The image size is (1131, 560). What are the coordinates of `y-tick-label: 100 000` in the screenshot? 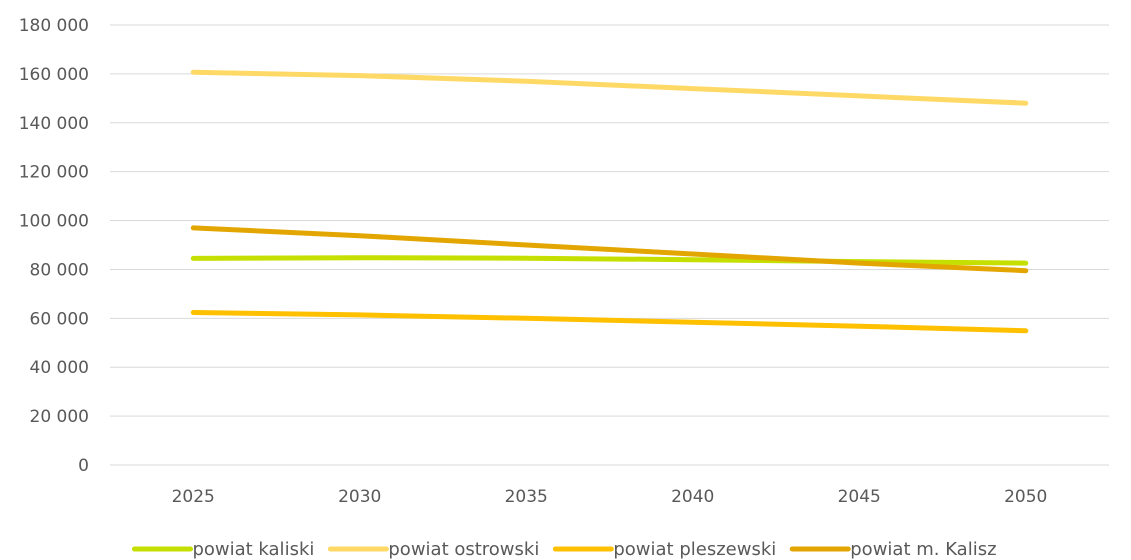 It's located at (54, 222).